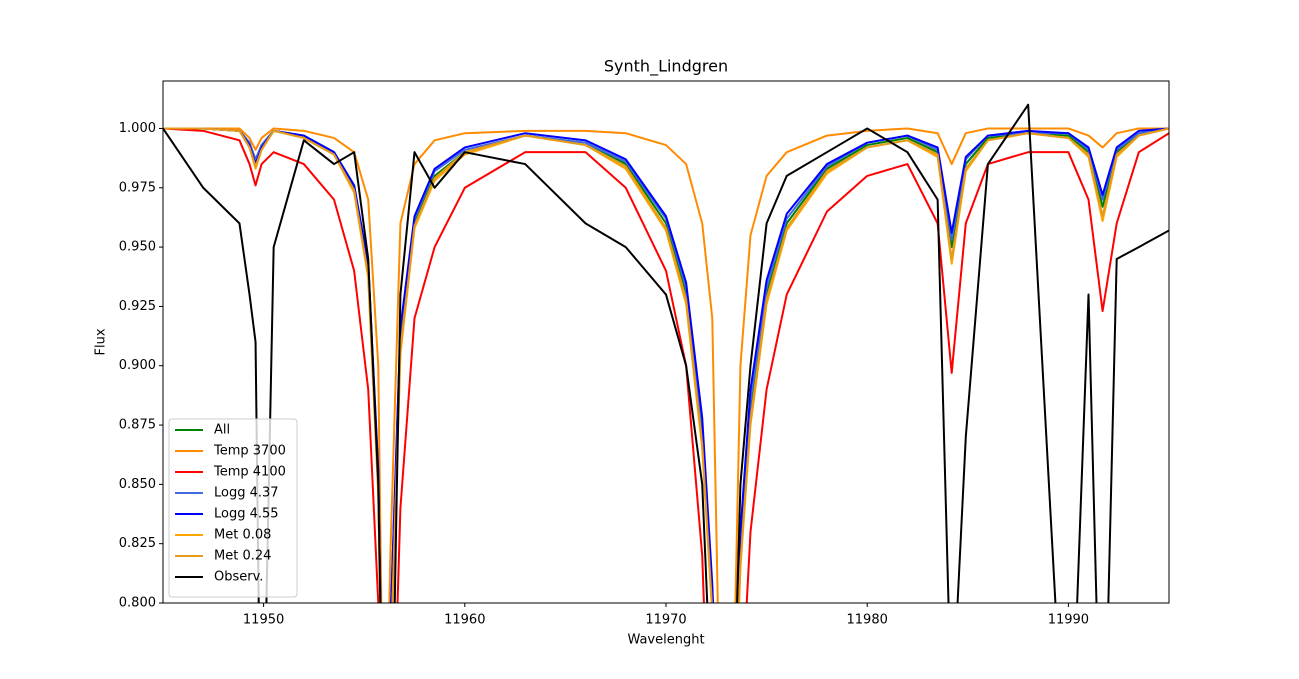  Describe the element at coordinates (101, 341) in the screenshot. I see `y-axis-label: Flux` at that location.